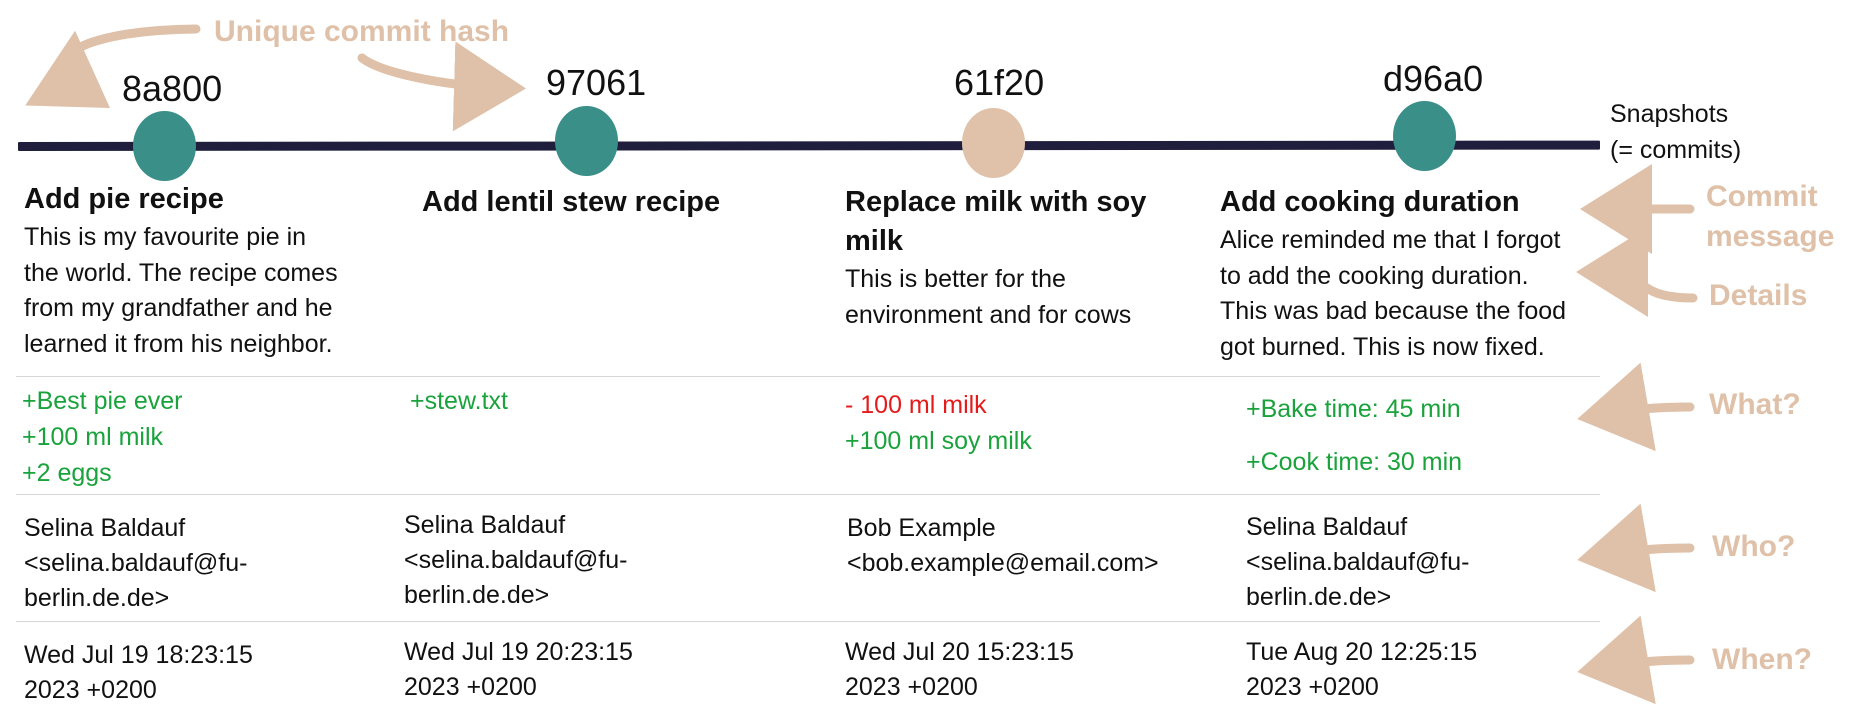 The image size is (1875, 718). Describe the element at coordinates (1353, 409) in the screenshot. I see `diff-line-added: +Bake time: 45 min` at that location.